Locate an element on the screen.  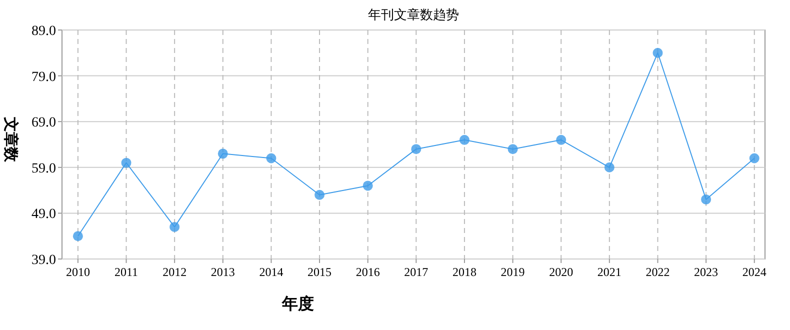
x-tick-label: 2015 is located at coordinates (320, 272).